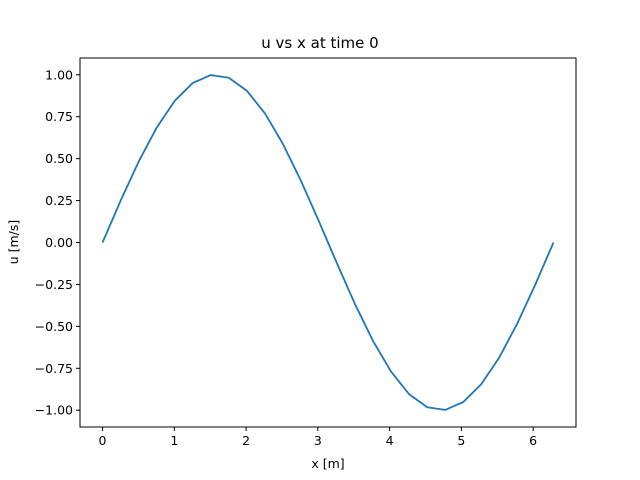 The image size is (640, 480). I want to click on x-axis-label: x [m], so click(327, 463).